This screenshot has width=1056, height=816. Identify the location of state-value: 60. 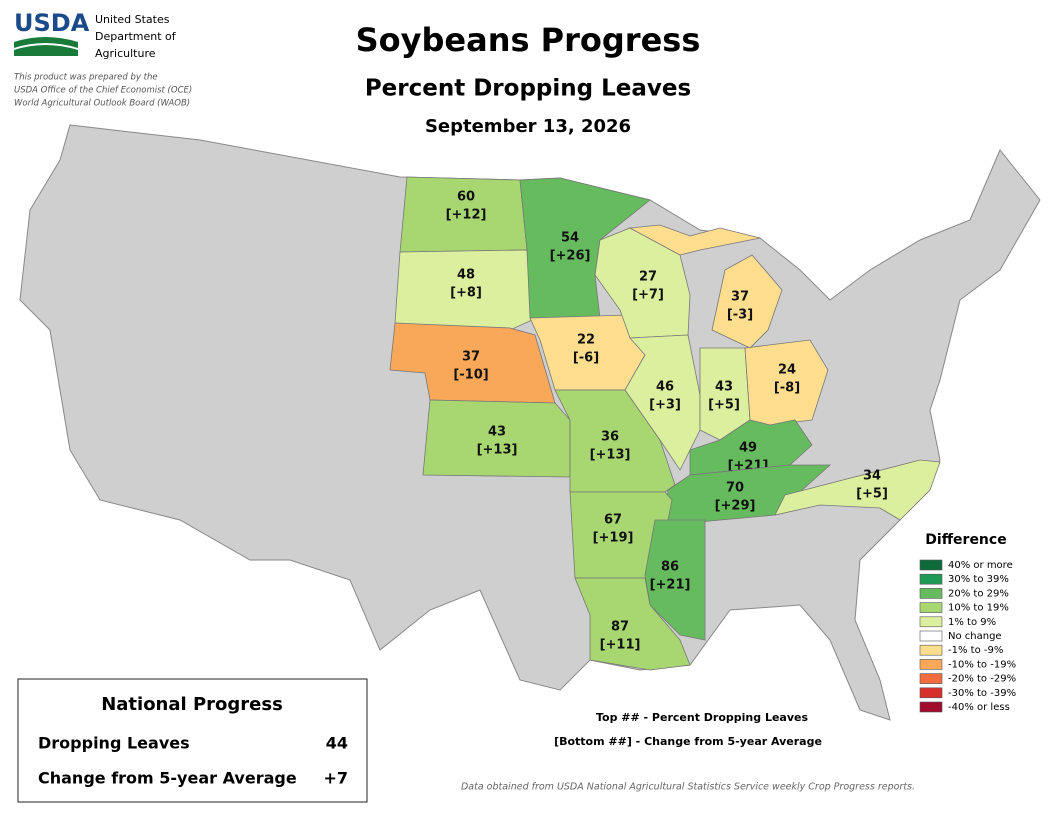
(466, 197).